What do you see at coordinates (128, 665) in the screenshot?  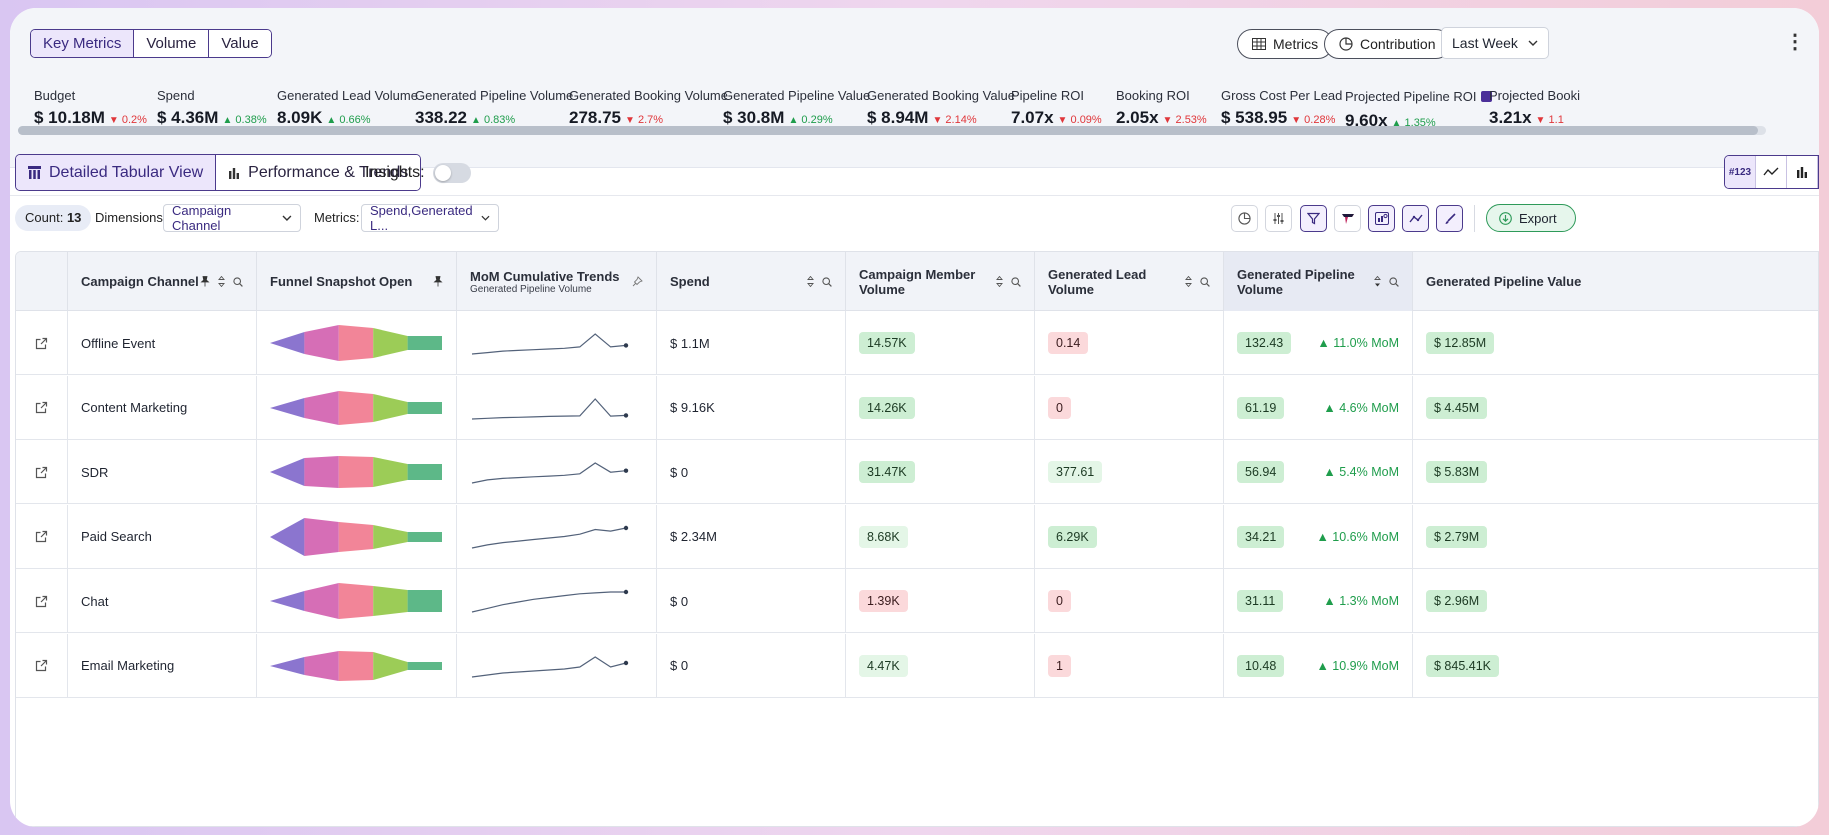 I see `channel-name: Email Marketing` at bounding box center [128, 665].